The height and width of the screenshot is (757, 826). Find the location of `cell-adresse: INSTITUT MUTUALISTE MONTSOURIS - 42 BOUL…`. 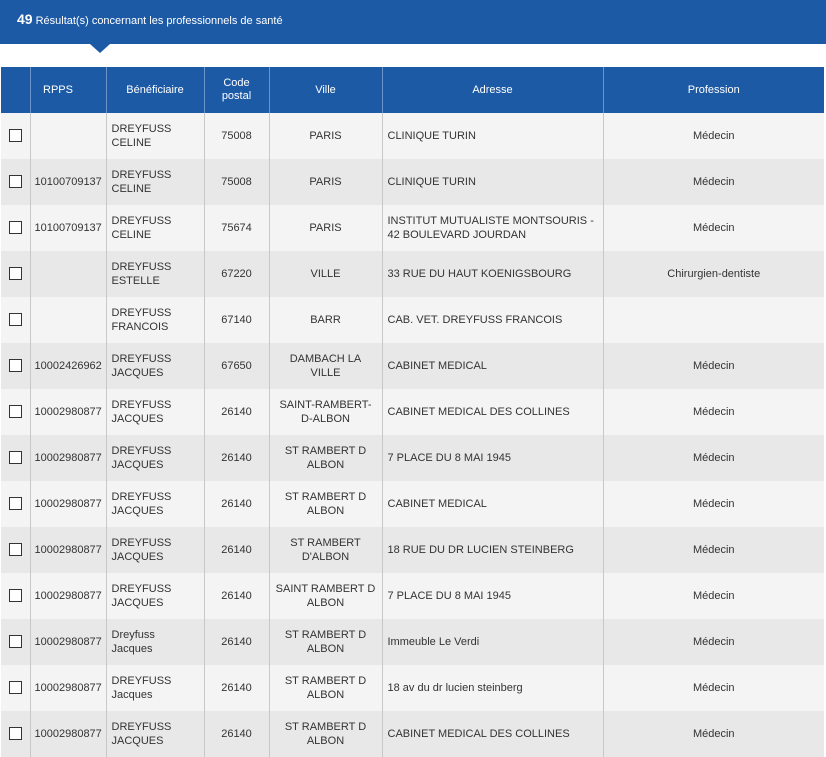

cell-adresse: INSTITUT MUTUALISTE MONTSOURIS - 42 BOUL… is located at coordinates (493, 228).